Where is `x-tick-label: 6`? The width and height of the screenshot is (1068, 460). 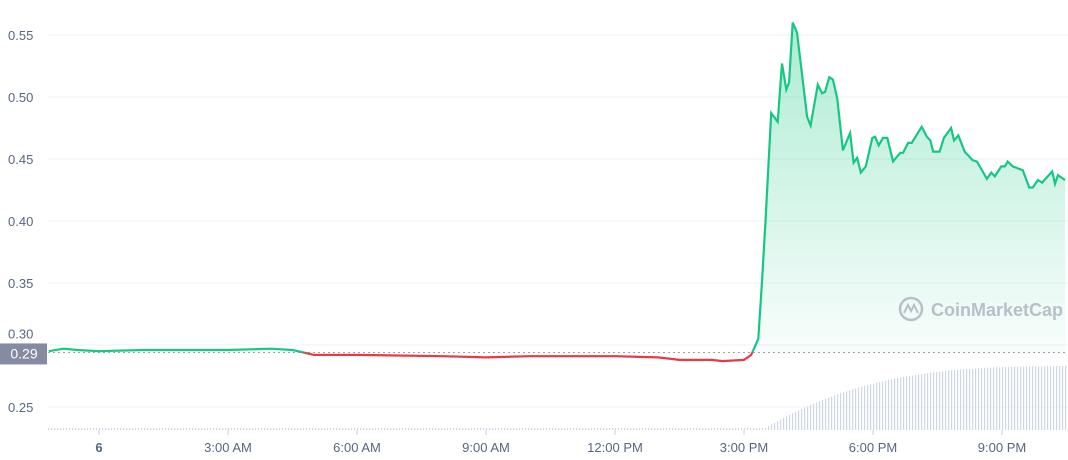
x-tick-label: 6 is located at coordinates (98, 447).